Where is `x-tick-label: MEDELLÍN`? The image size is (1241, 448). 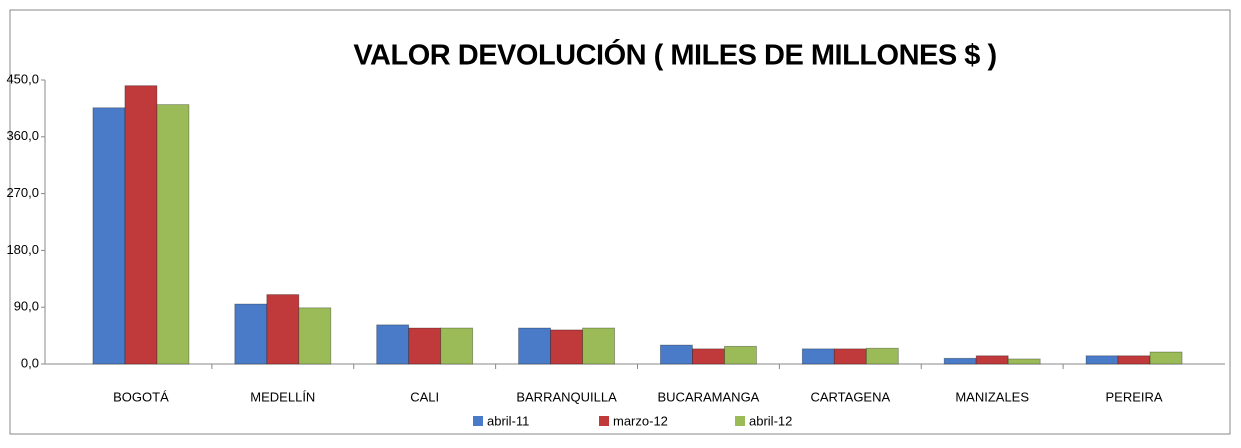
x-tick-label: MEDELLÍN is located at coordinates (282, 396).